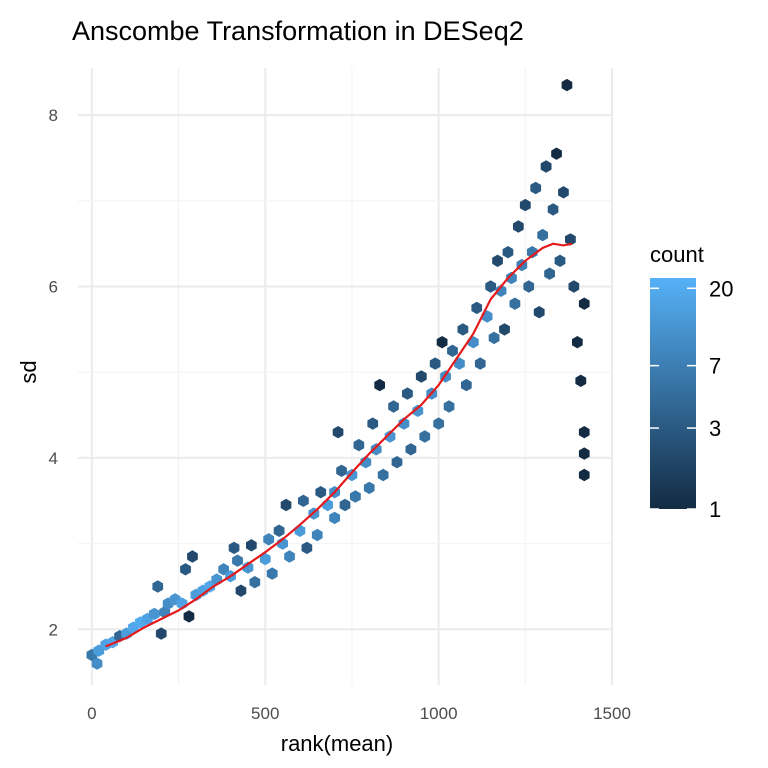  What do you see at coordinates (721, 288) in the screenshot?
I see `legend-tick-label: 20` at bounding box center [721, 288].